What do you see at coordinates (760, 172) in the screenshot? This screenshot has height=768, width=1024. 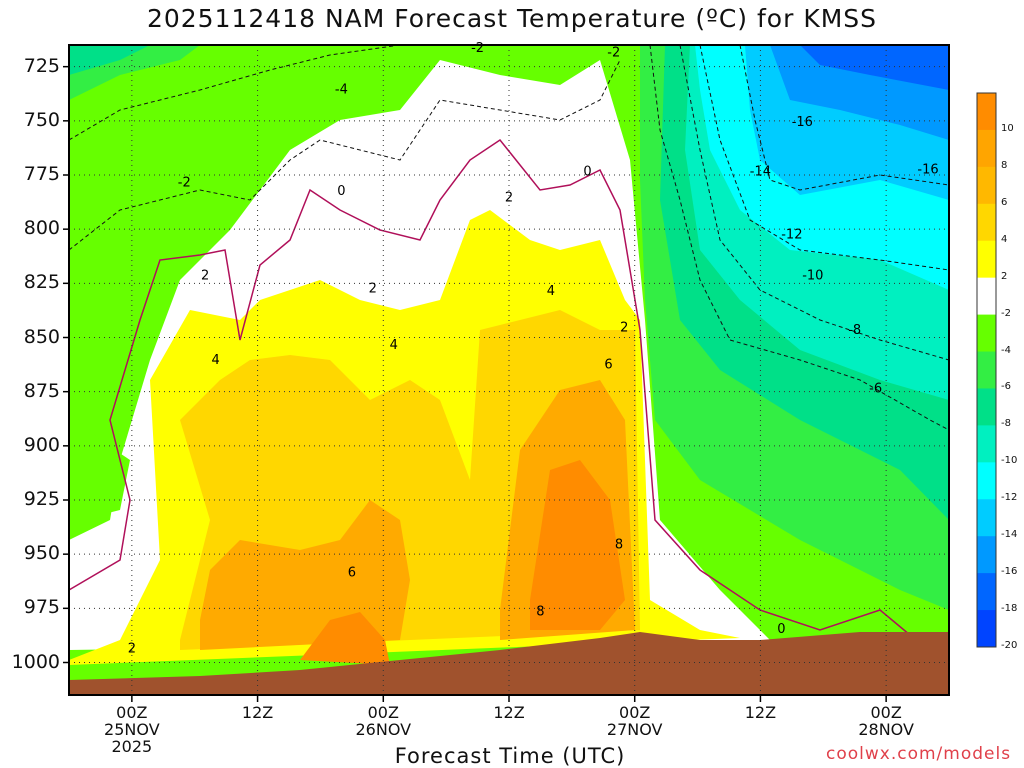 I see `contour-label: -14` at bounding box center [760, 172].